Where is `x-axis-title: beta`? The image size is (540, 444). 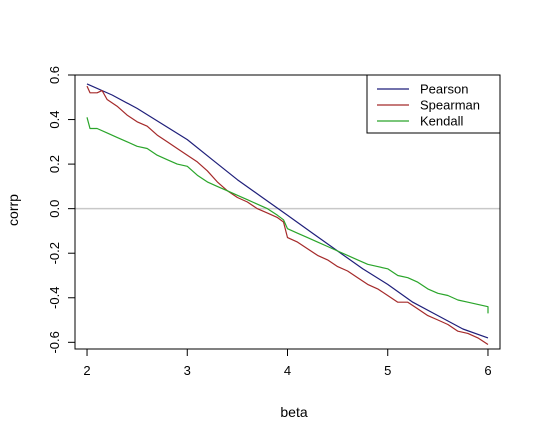
x-axis-title: beta is located at coordinates (293, 412).